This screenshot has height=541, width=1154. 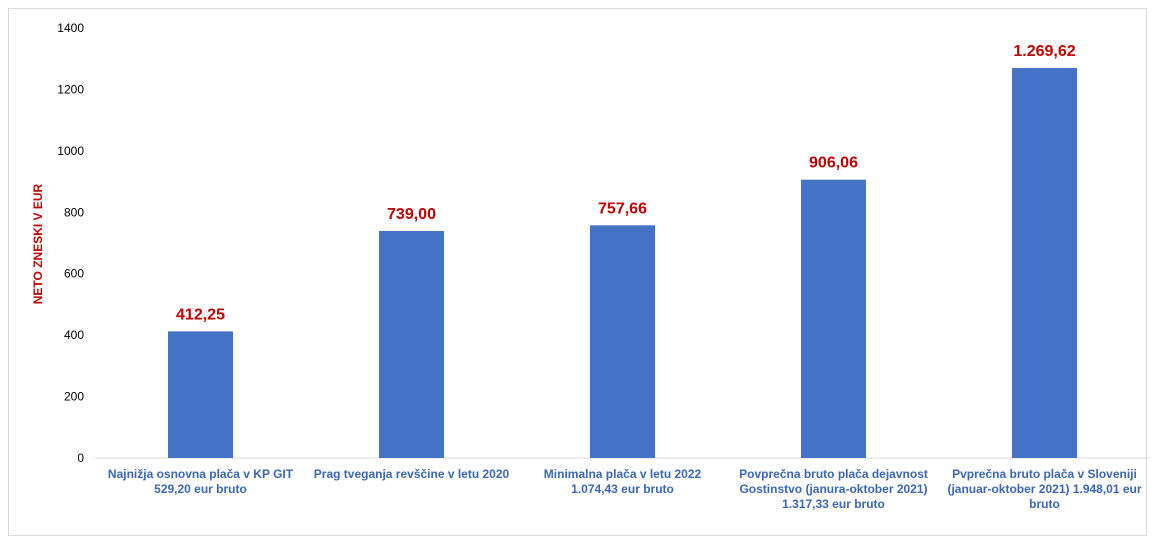 What do you see at coordinates (833, 163) in the screenshot?
I see `data-label: 906,06` at bounding box center [833, 163].